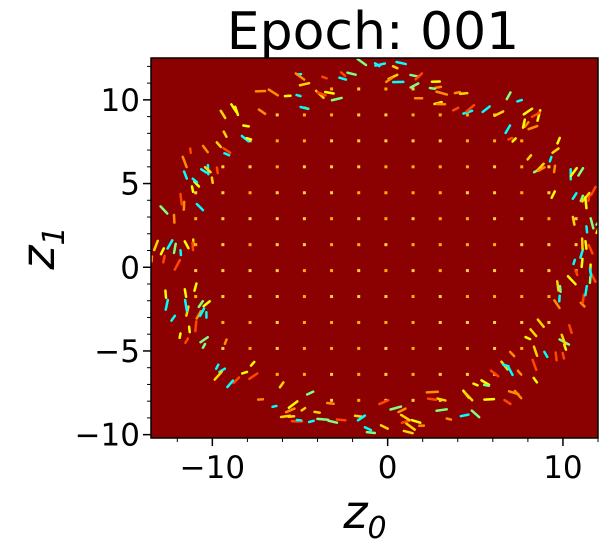 Image resolution: width=604 pixels, height=548 pixels. Describe the element at coordinates (120, 101) in the screenshot. I see `y-tick-label: 10` at that location.